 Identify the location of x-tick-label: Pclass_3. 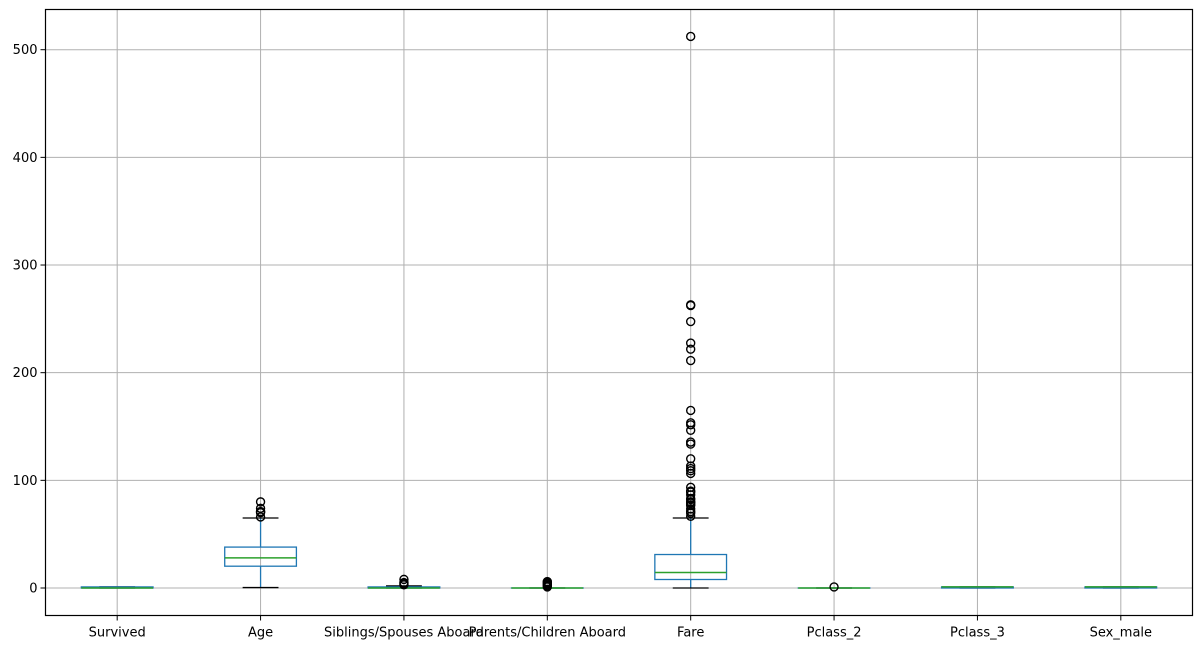
(977, 633).